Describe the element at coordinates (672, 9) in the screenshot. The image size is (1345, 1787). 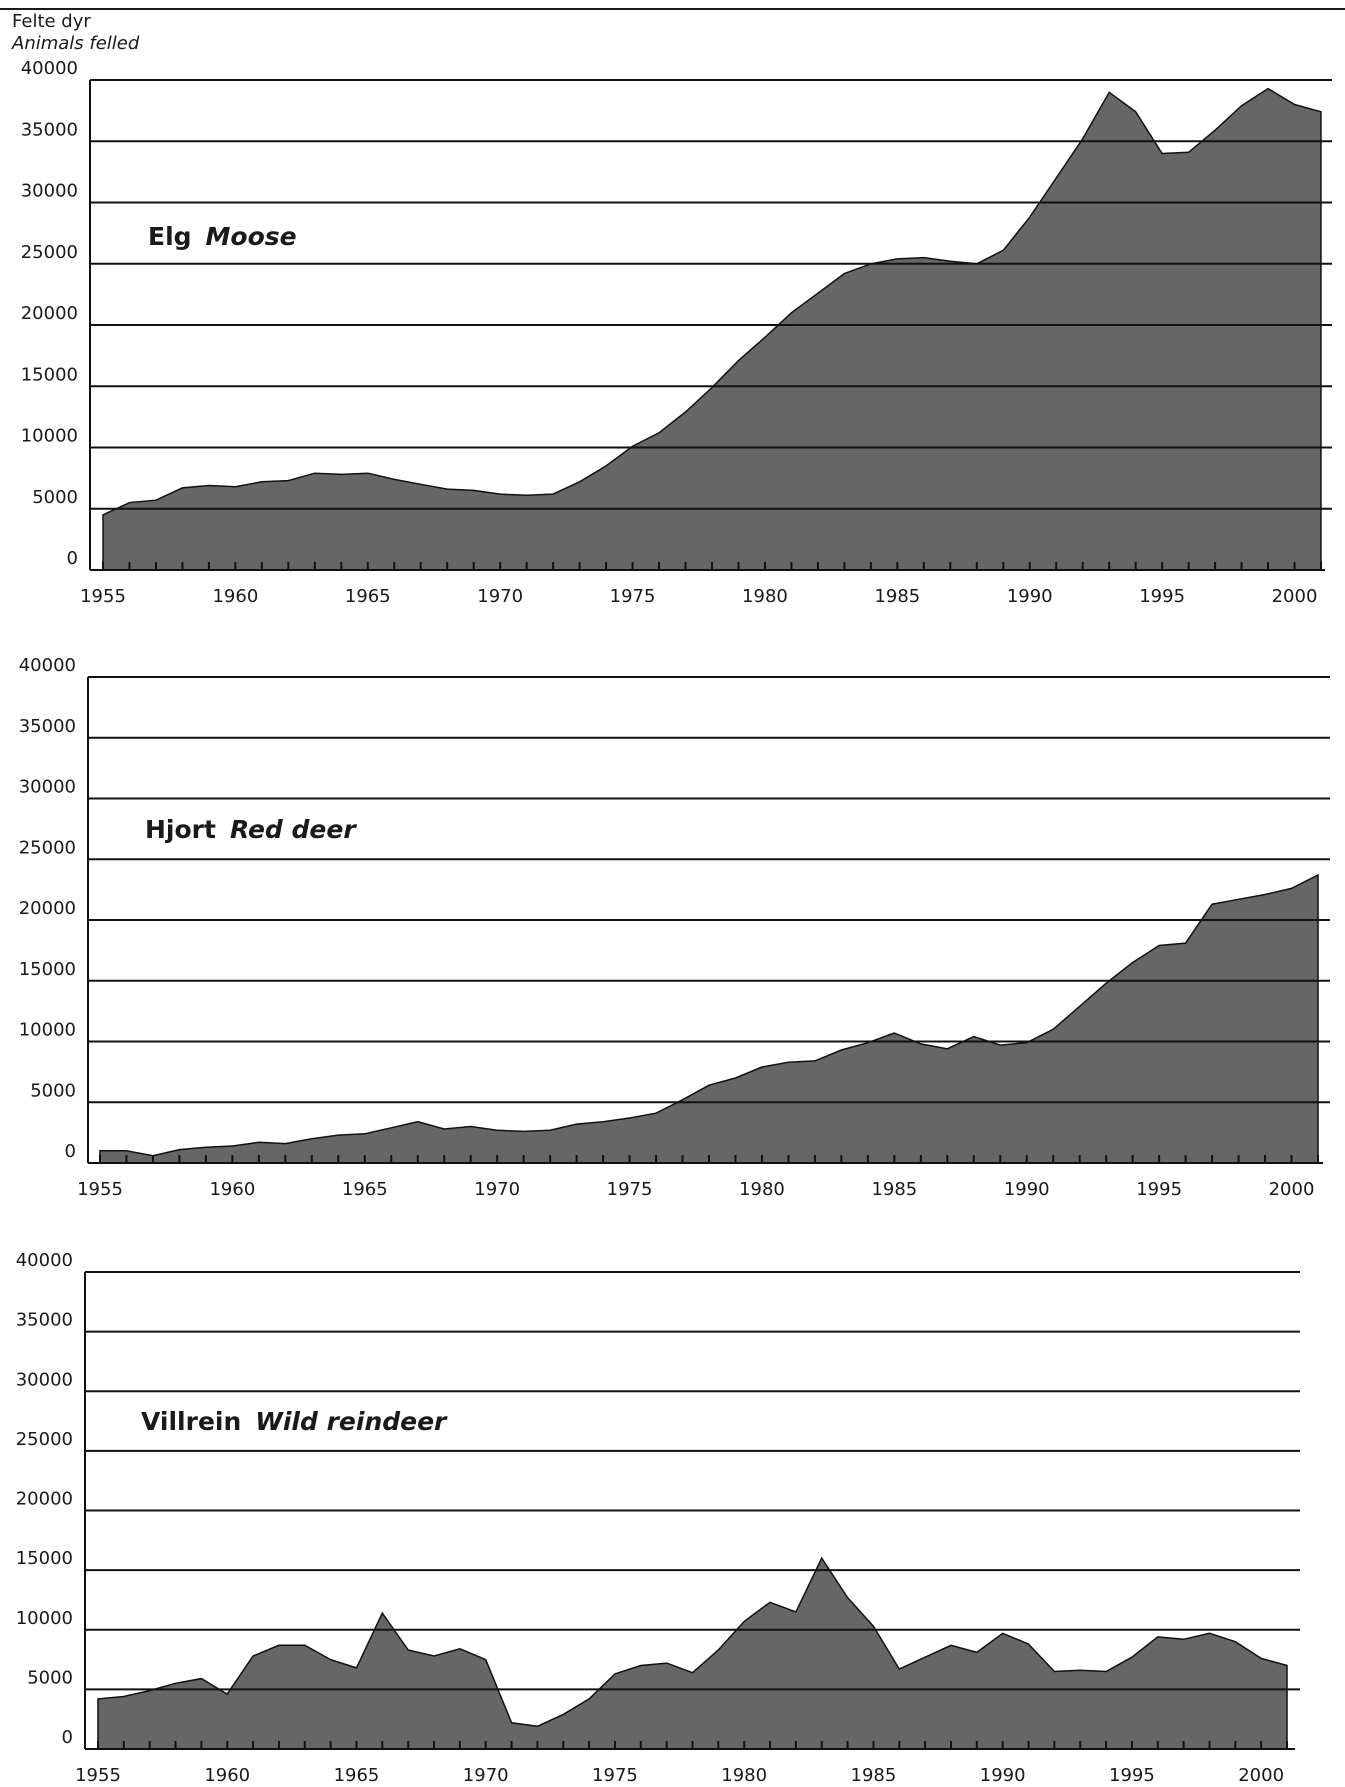
I see `top-rule` at that location.